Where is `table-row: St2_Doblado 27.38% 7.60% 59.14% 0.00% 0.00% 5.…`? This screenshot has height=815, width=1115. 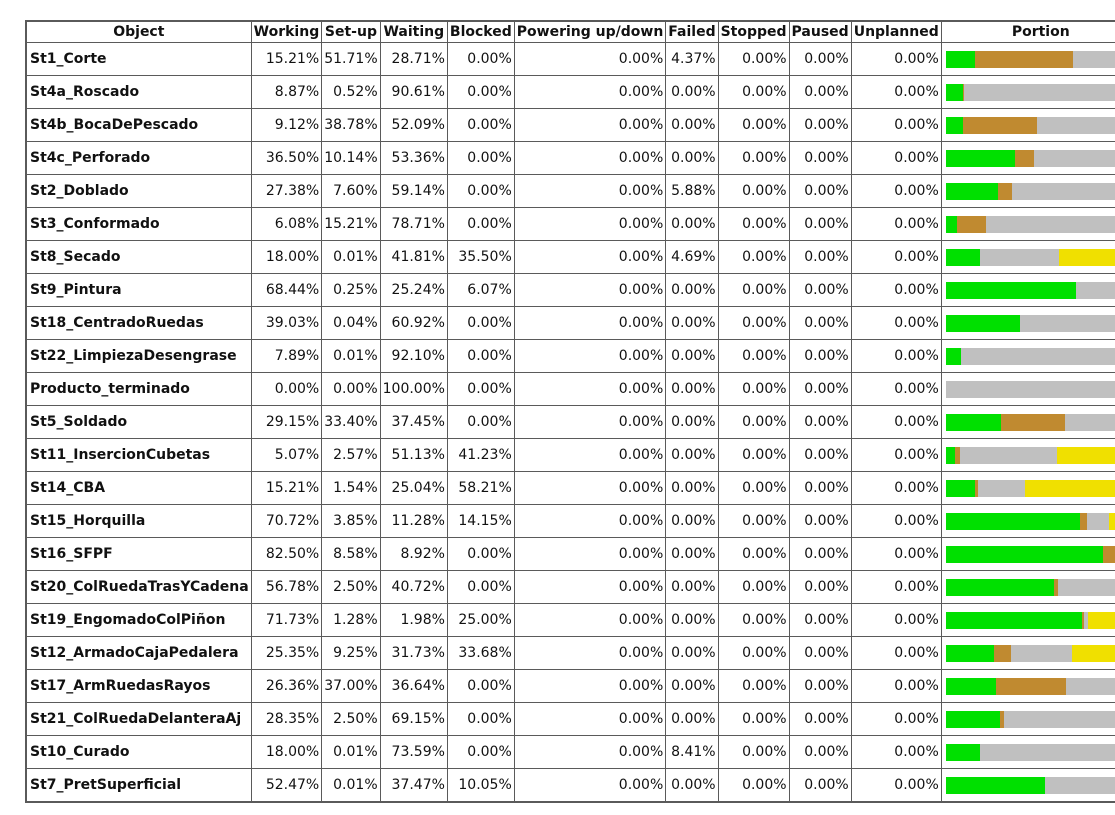
table-row: St2_Doblado 27.38% 7.60% 59.14% 0.00% 0.00% 5.… is located at coordinates (570, 191).